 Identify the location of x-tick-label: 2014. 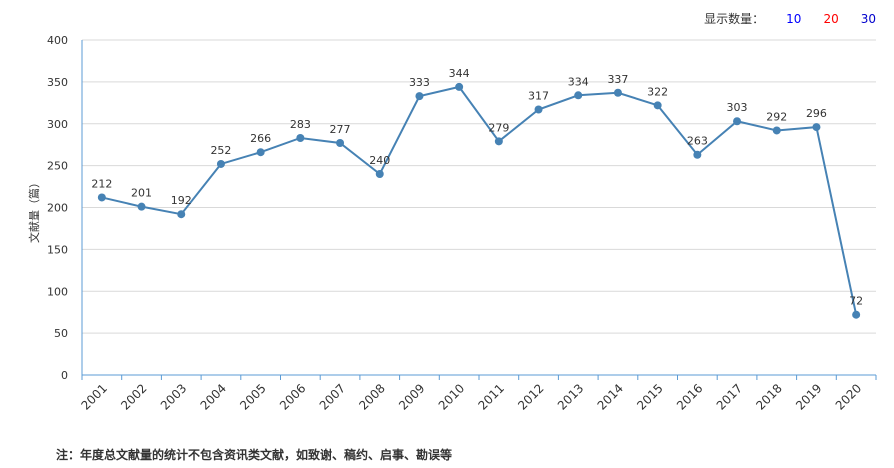
(610, 396).